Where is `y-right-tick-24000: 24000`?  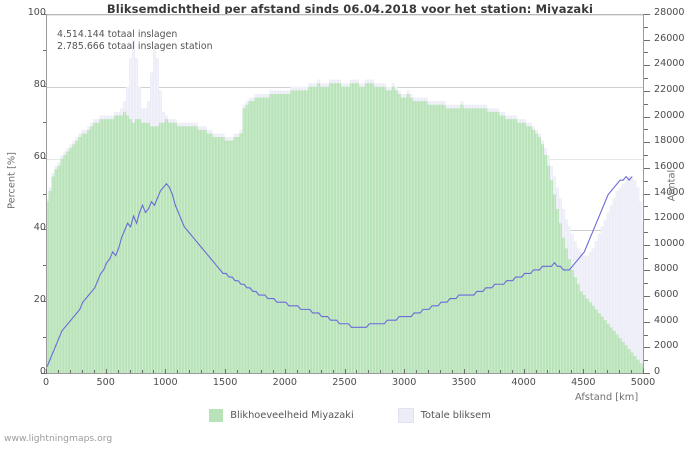
y-right-tick-24000: 24000 is located at coordinates (669, 64).